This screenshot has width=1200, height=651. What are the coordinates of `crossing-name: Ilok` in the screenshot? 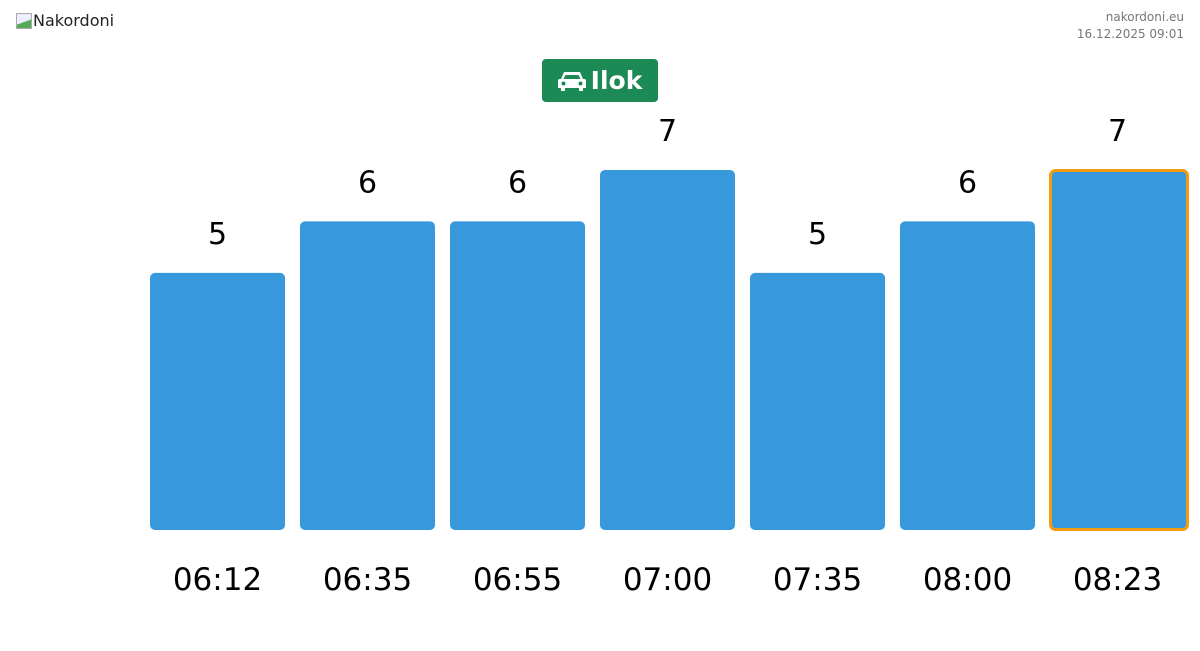 It's located at (616, 80).